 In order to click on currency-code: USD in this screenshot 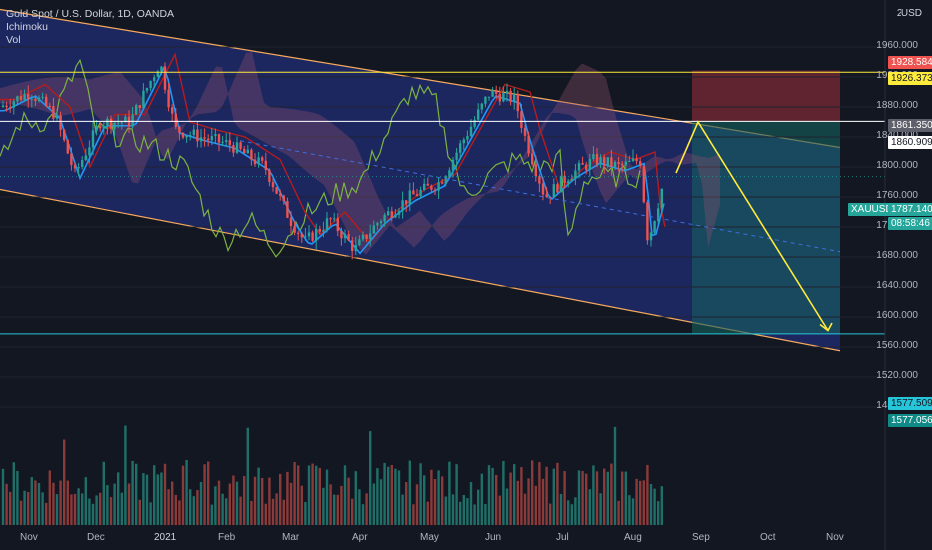, I will do `click(911, 13)`.